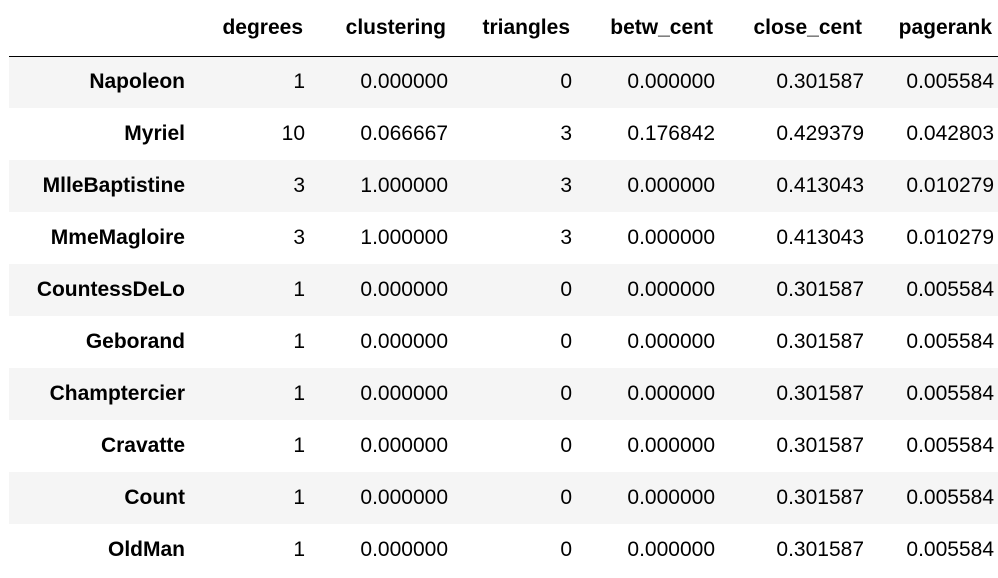  Describe the element at coordinates (380, 28) in the screenshot. I see `column-header-clustering: clustering` at that location.